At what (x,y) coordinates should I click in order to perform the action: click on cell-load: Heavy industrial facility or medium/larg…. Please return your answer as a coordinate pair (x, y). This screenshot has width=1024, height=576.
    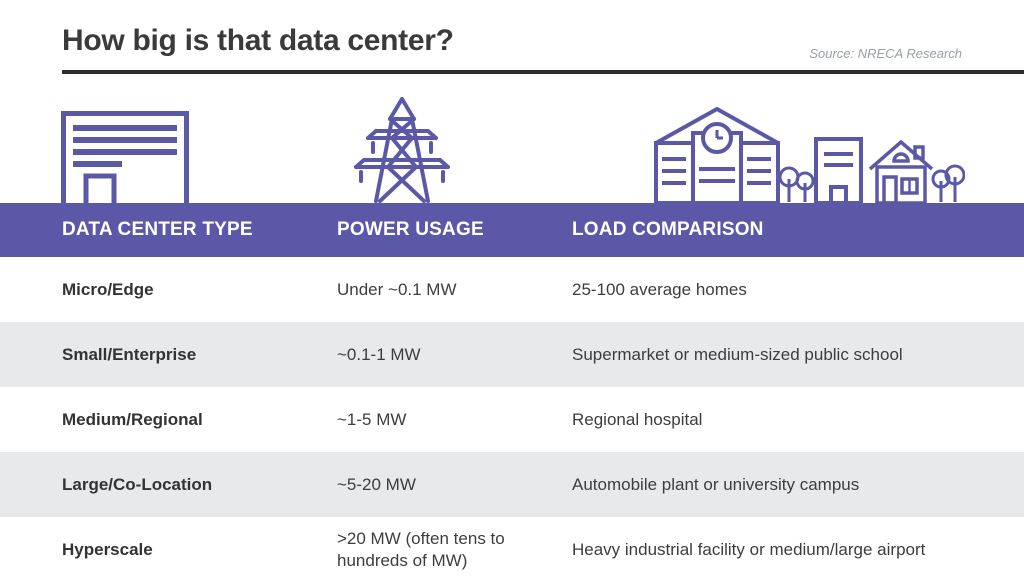
    Looking at the image, I should click on (749, 549).